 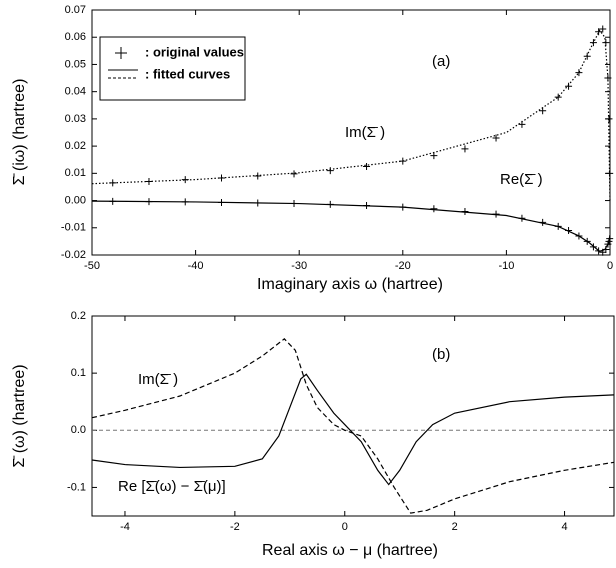 I want to click on x-tick-label: -2, so click(x=235, y=527).